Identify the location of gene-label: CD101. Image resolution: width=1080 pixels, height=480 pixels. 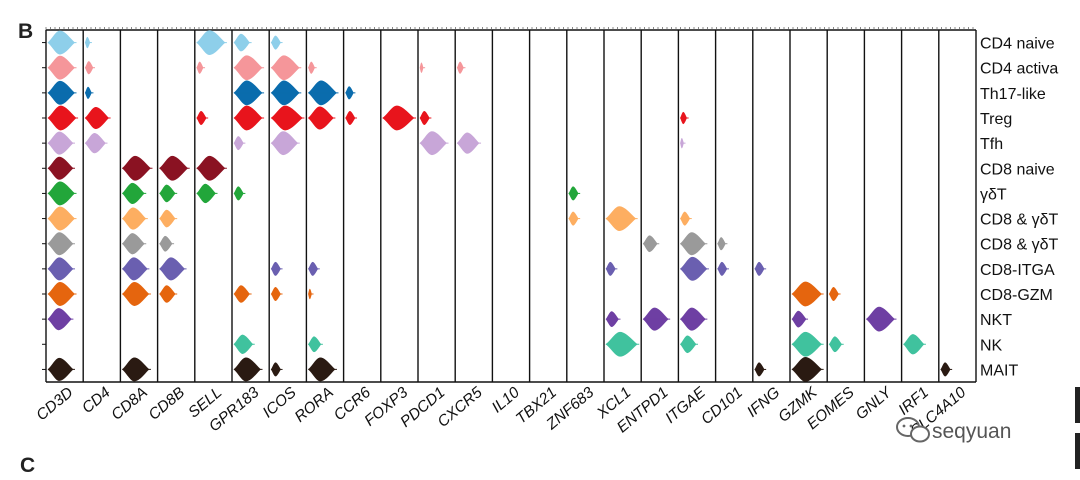
(722, 406).